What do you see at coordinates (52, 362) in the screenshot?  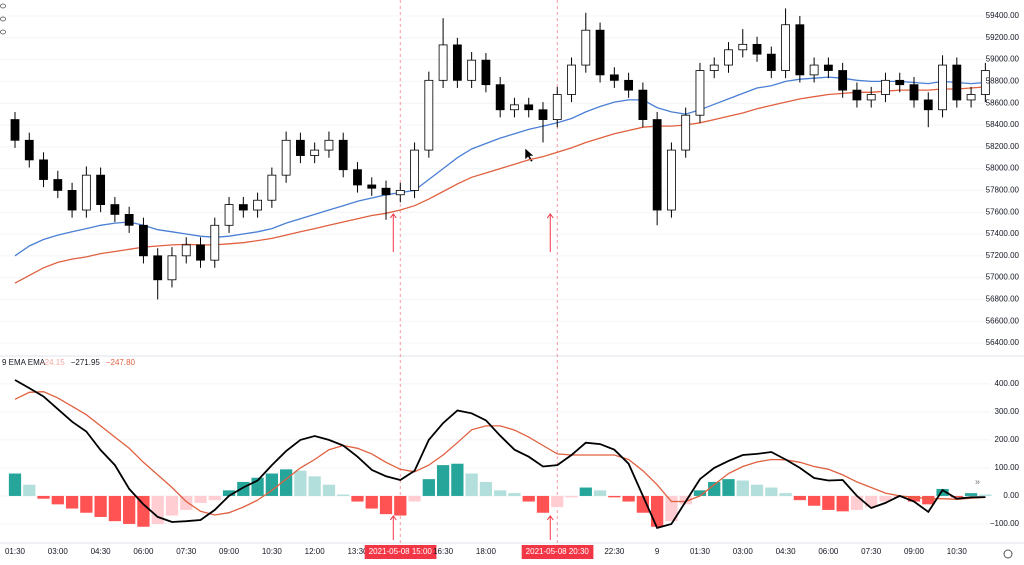 I see `legend-value: −24.15` at bounding box center [52, 362].